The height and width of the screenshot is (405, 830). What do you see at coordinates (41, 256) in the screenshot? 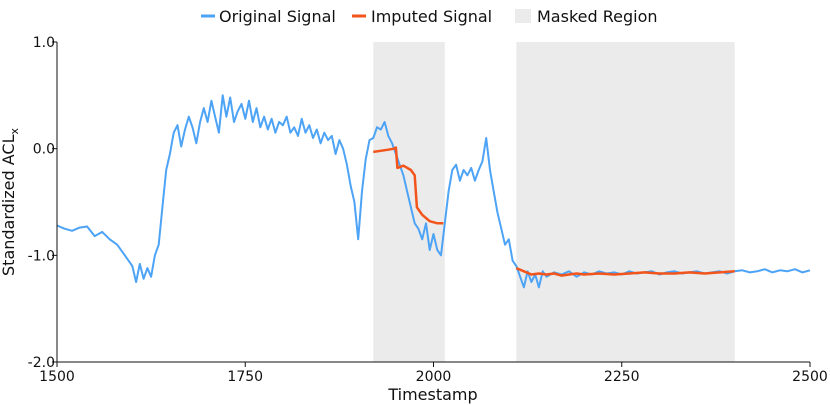
I see `y-tick-label: -1.0` at bounding box center [41, 256].